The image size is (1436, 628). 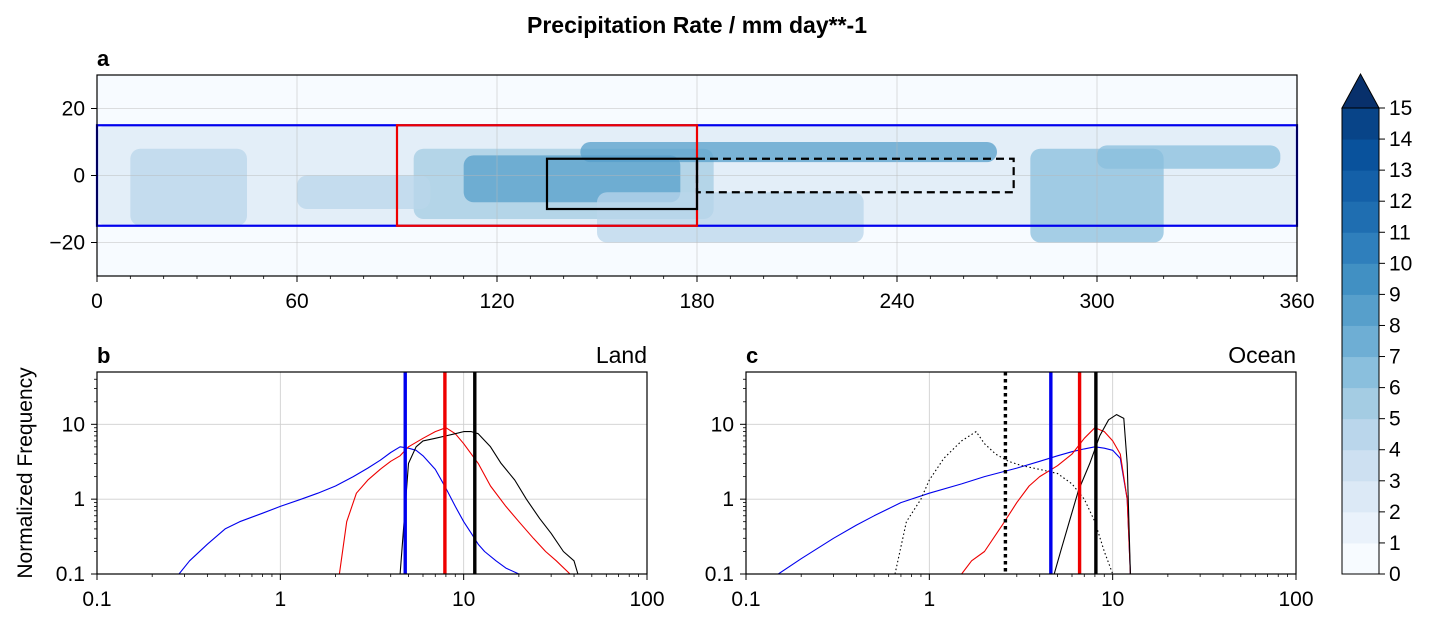 I want to click on colorbar-tick-label: 12, so click(x=1400, y=201).